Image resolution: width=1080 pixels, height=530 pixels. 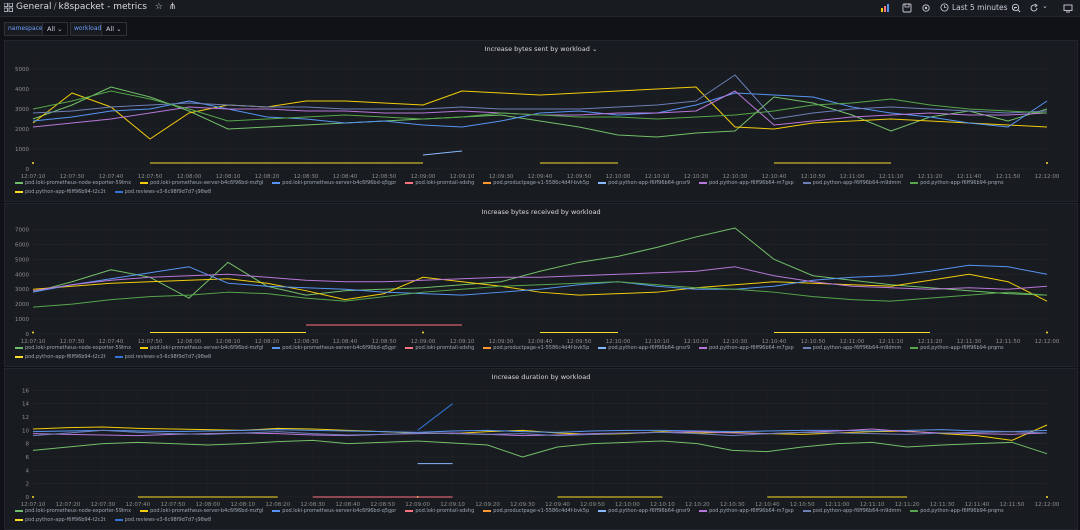 What do you see at coordinates (978, 7) in the screenshot?
I see `time-range-picker: Last 5 minutes ⌄` at bounding box center [978, 7].